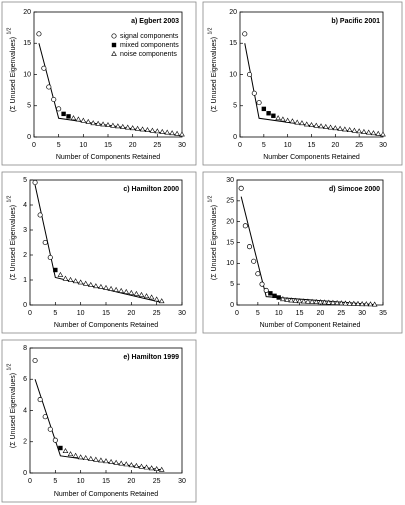  What do you see at coordinates (230, 222) in the screenshot?
I see `y-tick-label: 20` at bounding box center [230, 222].